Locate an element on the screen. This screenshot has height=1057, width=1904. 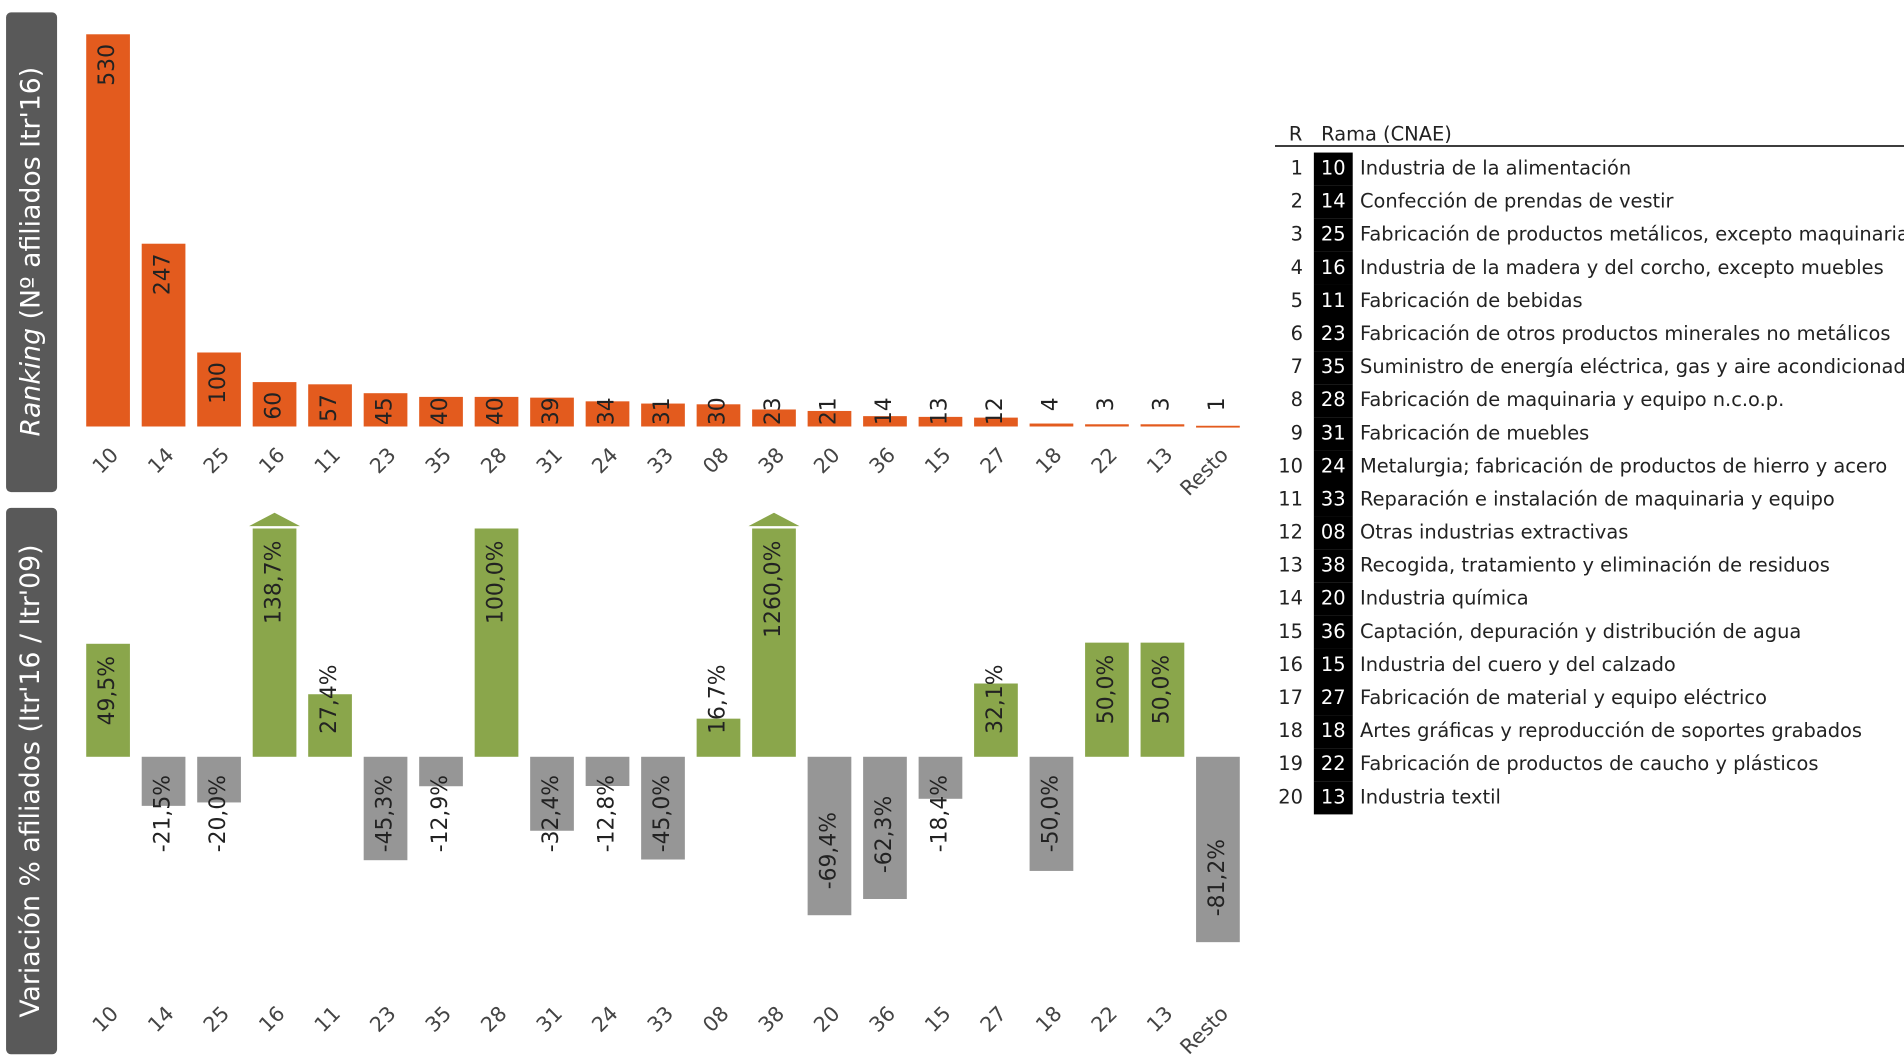
value-label: 50,0% is located at coordinates (1161, 689).